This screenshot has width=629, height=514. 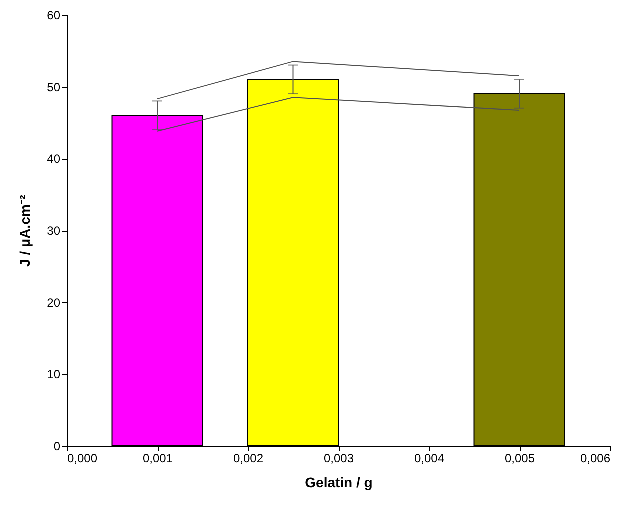 What do you see at coordinates (83, 459) in the screenshot?
I see `x-tick-label: 0,000` at bounding box center [83, 459].